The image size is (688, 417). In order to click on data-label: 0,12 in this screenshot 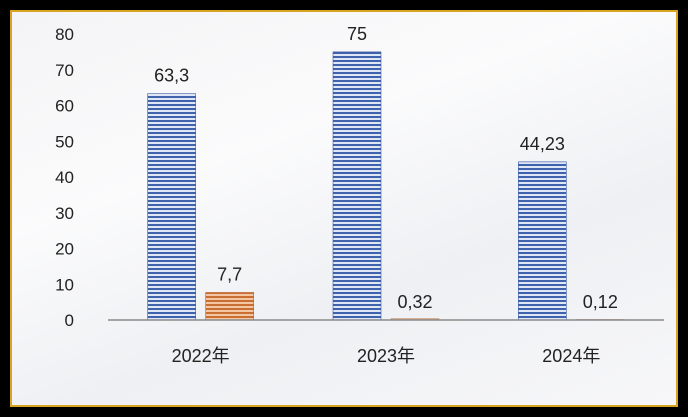, I will do `click(600, 302)`.